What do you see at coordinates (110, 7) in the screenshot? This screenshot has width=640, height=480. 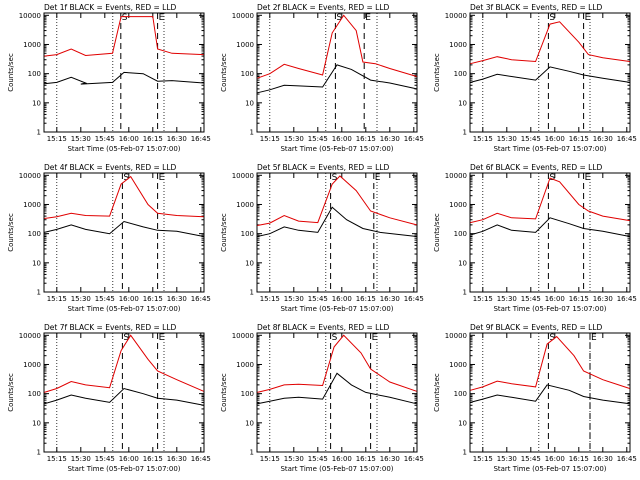 I see `panel-title: Det 1f BLACK = Events, RED = LLD` at bounding box center [110, 7].